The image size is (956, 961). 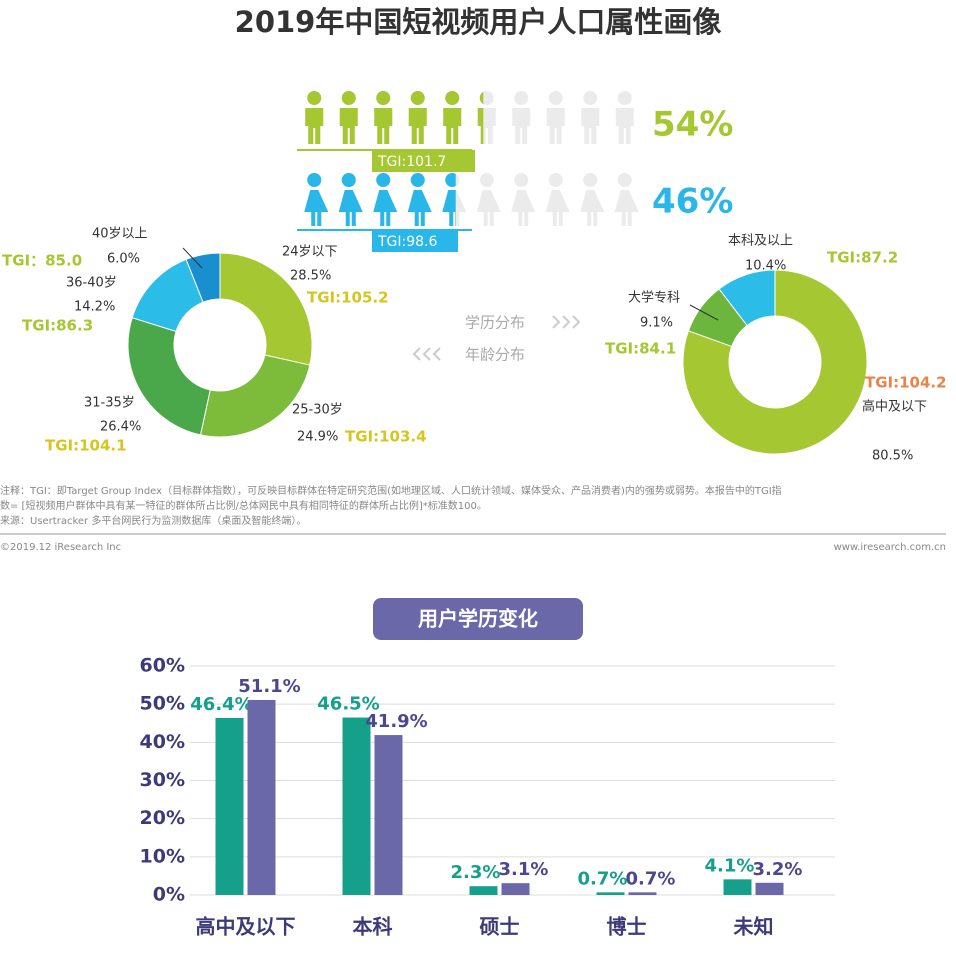 What do you see at coordinates (169, 895) in the screenshot?
I see `y-tick-label: 0%` at bounding box center [169, 895].